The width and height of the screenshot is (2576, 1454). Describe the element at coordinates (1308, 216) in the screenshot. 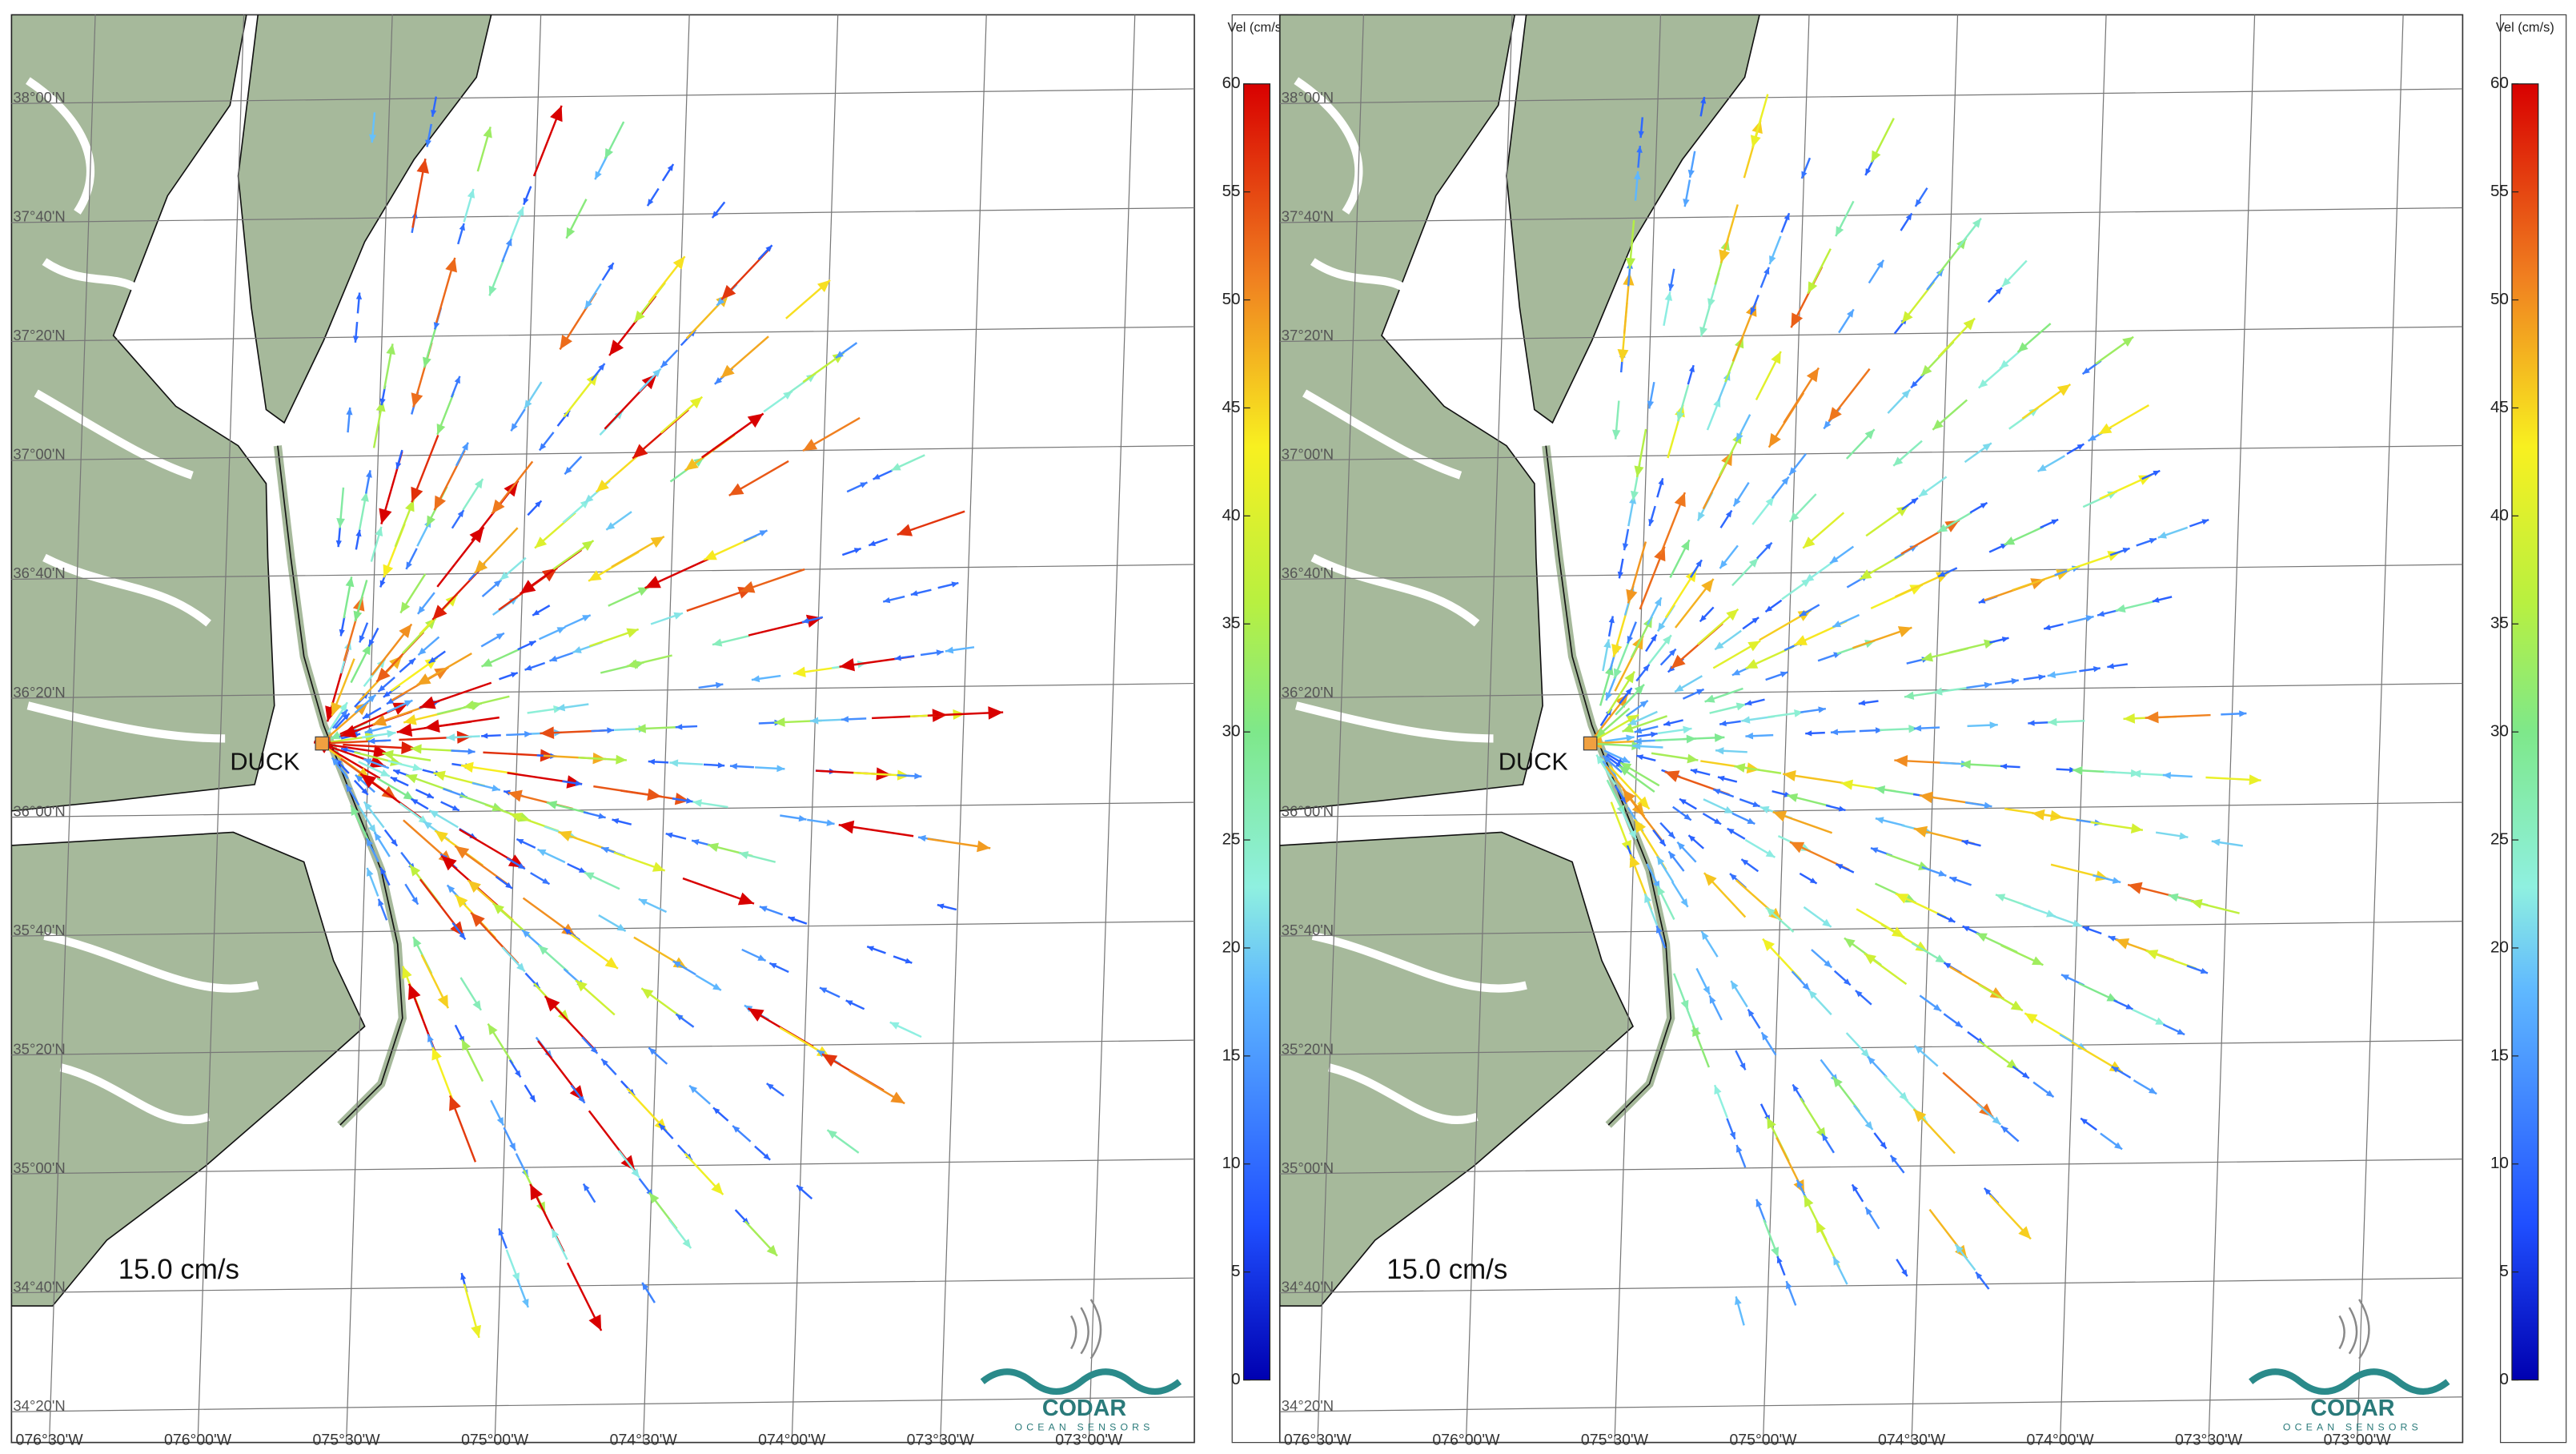

I see `latitude-label: 37°40'N` at that location.